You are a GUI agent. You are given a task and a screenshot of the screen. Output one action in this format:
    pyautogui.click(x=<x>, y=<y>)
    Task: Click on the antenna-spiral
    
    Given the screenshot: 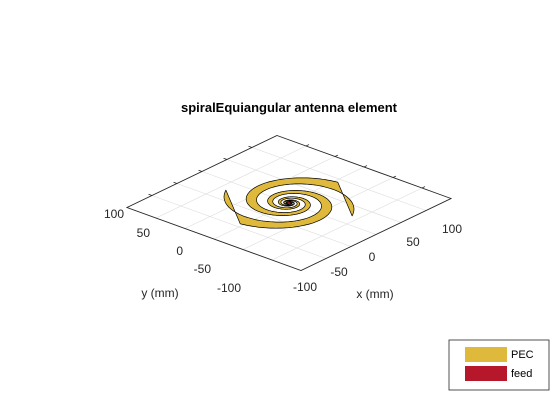 What is the action you would take?
    pyautogui.click(x=289, y=203)
    